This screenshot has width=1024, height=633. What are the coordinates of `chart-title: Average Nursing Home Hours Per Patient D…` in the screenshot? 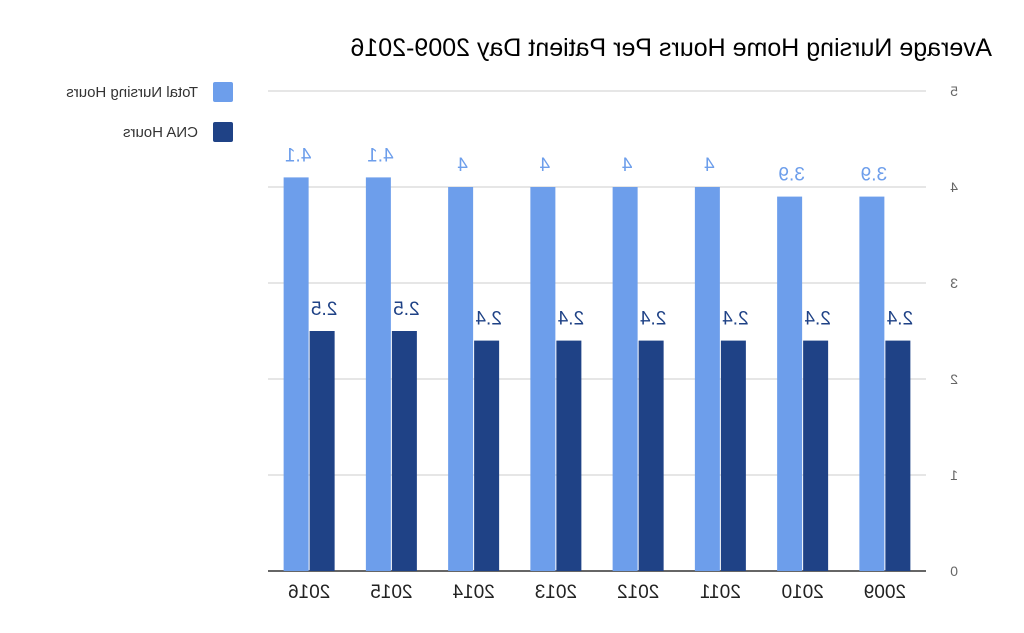 It's located at (671, 48).